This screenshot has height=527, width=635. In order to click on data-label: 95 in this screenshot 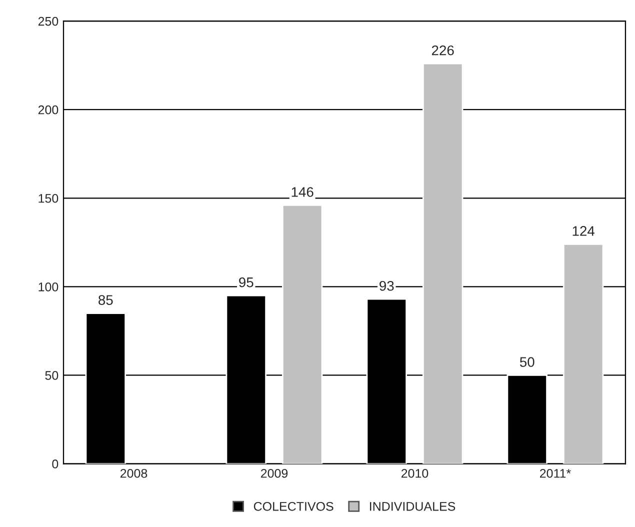, I will do `click(246, 282)`.